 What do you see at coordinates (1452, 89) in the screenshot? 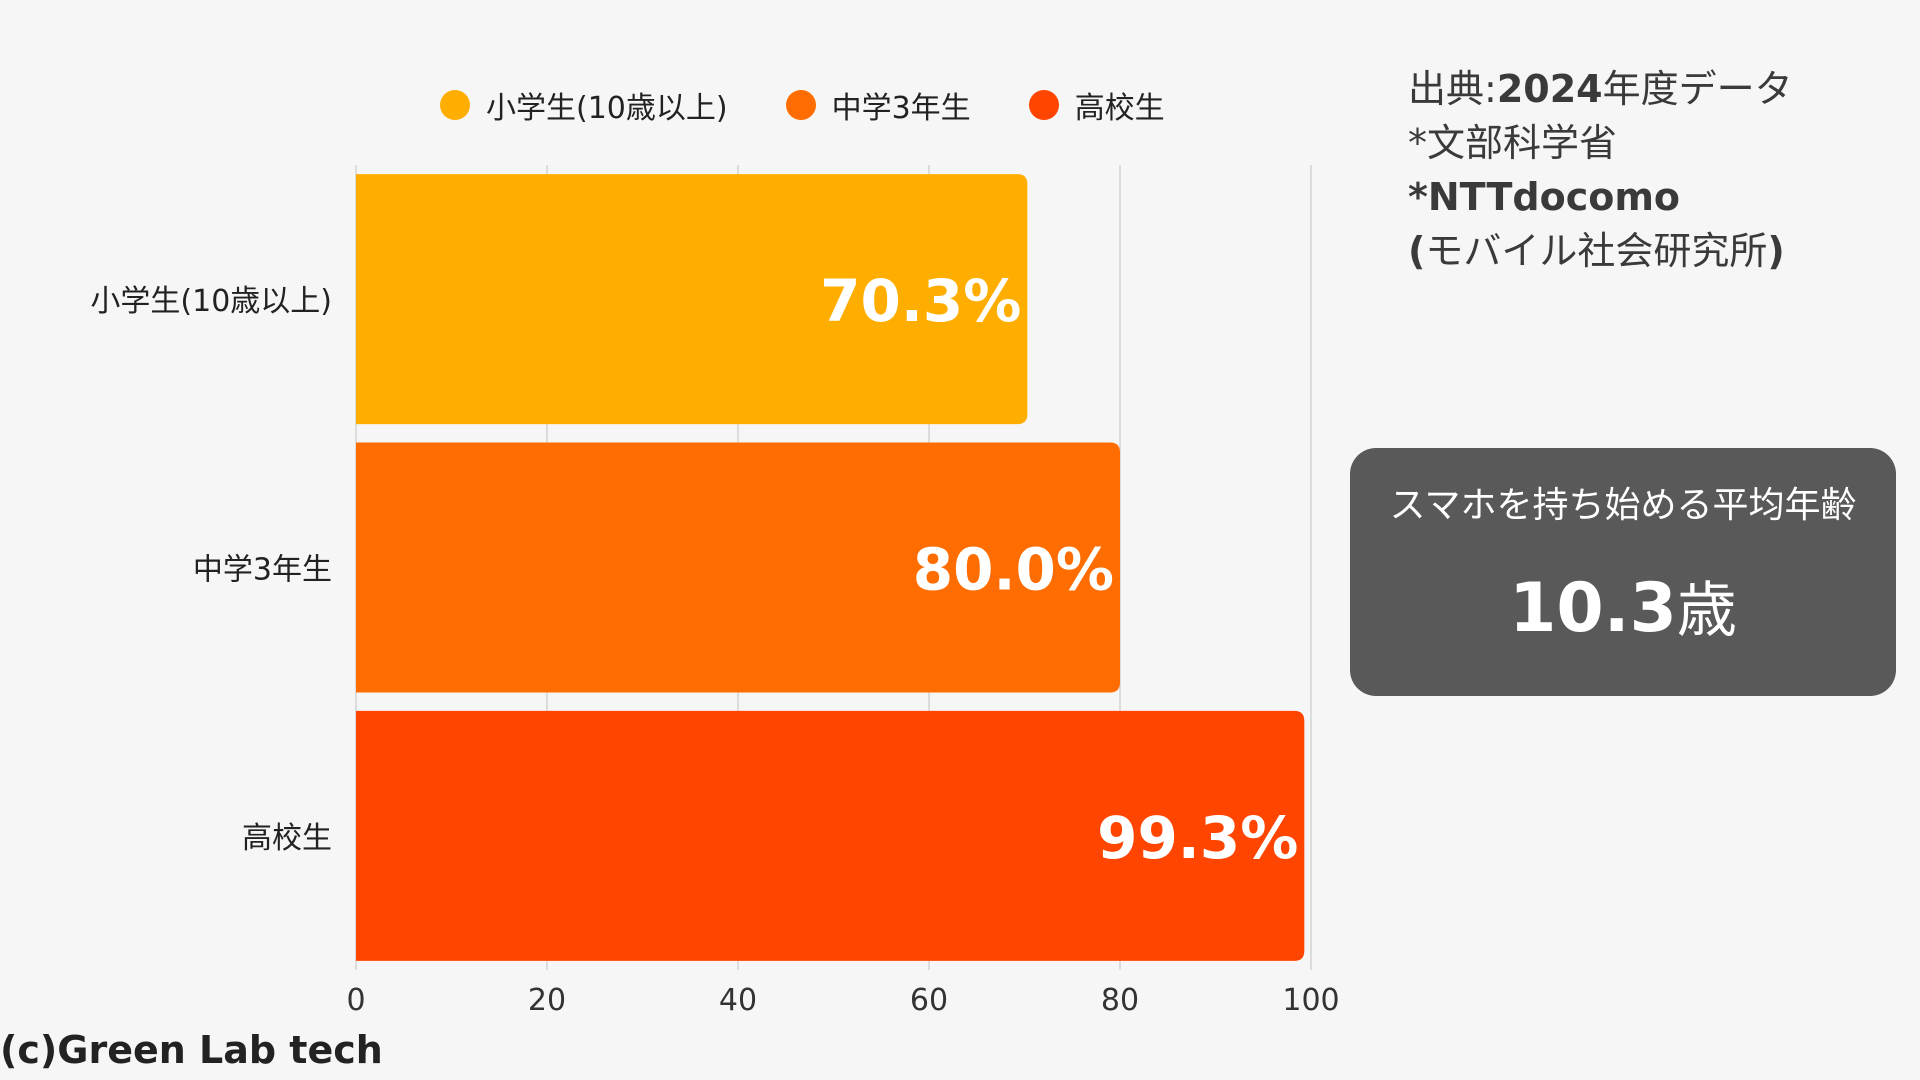
I see `source-prefix: 出典:` at bounding box center [1452, 89].